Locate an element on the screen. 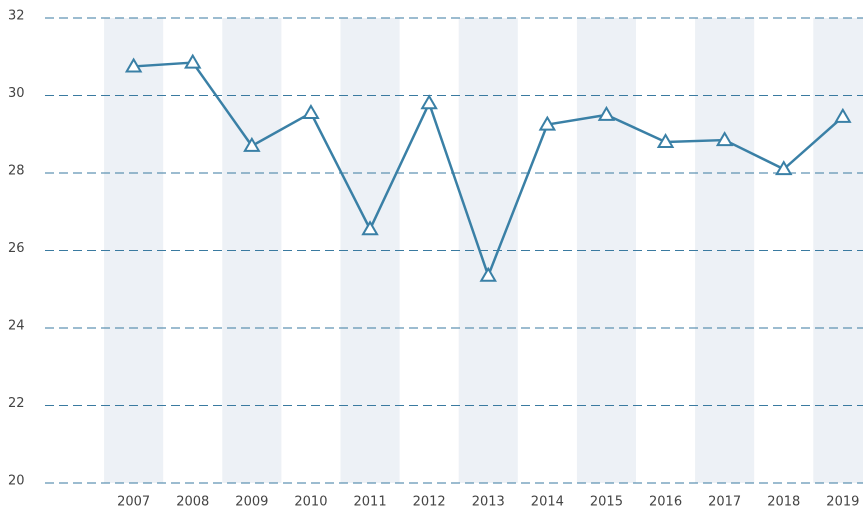  x-tick-label: 2008 is located at coordinates (192, 502).